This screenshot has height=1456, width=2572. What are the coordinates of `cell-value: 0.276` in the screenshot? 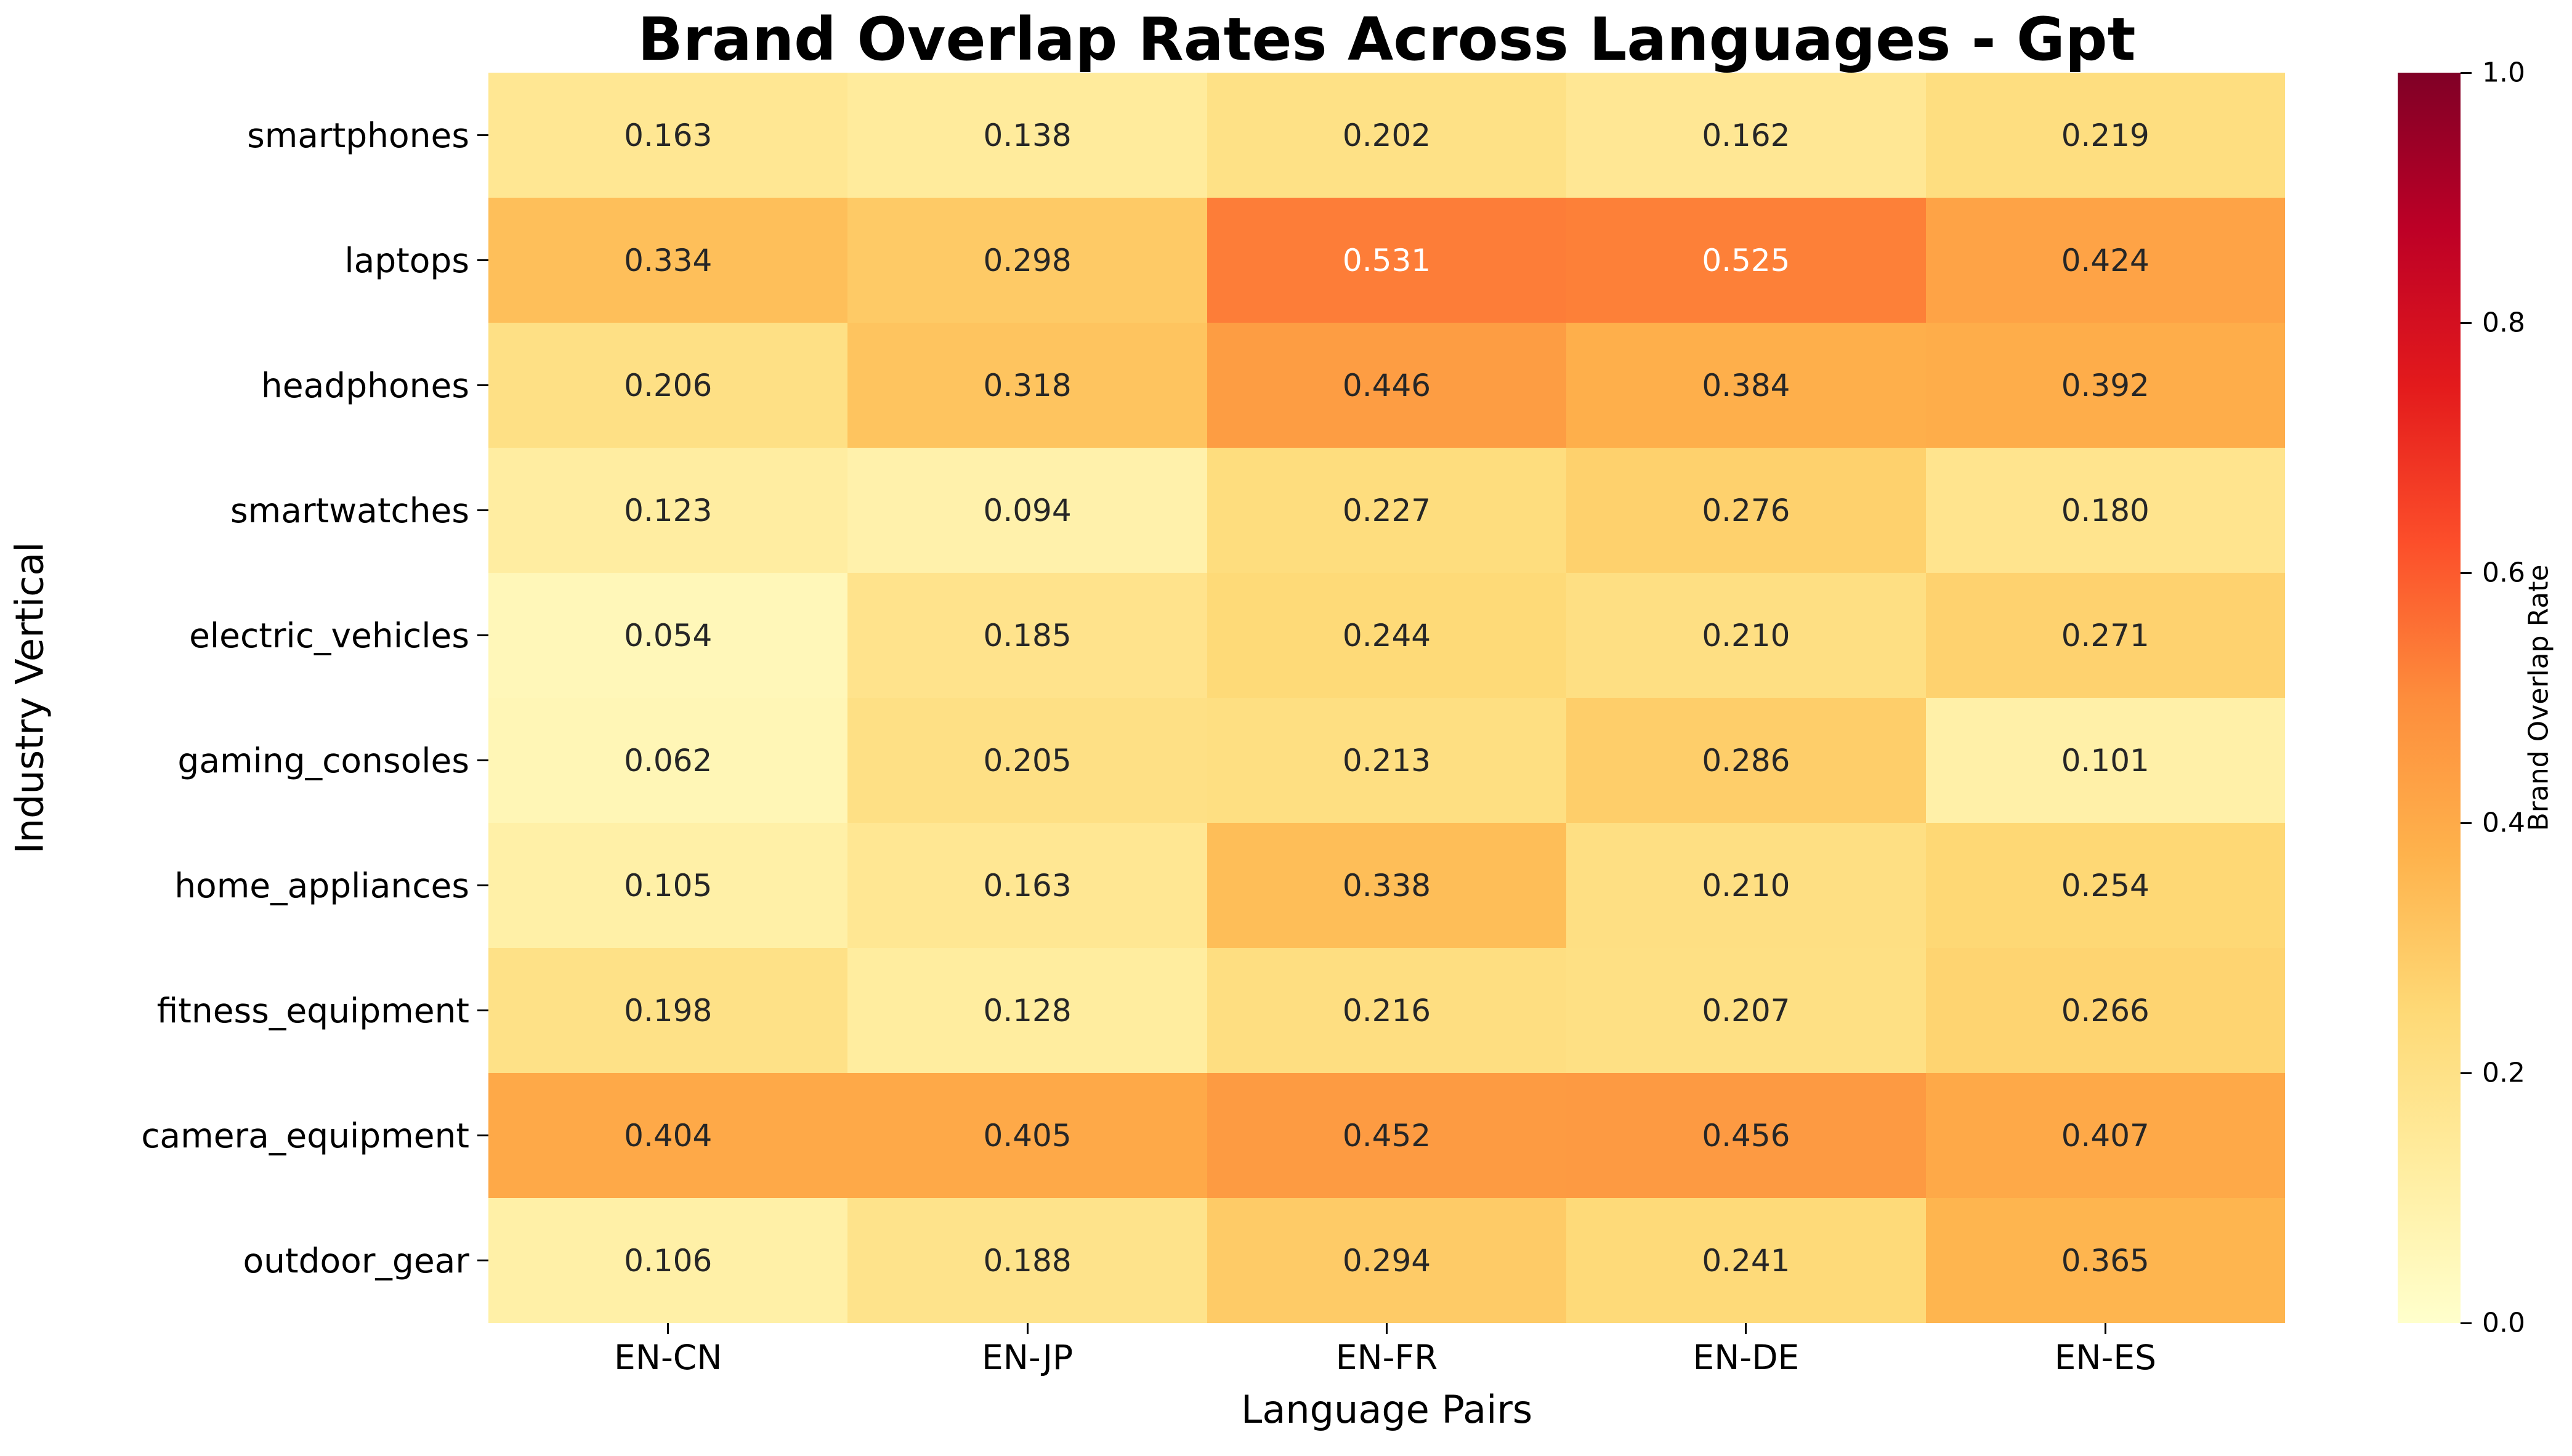 It's located at (1746, 510).